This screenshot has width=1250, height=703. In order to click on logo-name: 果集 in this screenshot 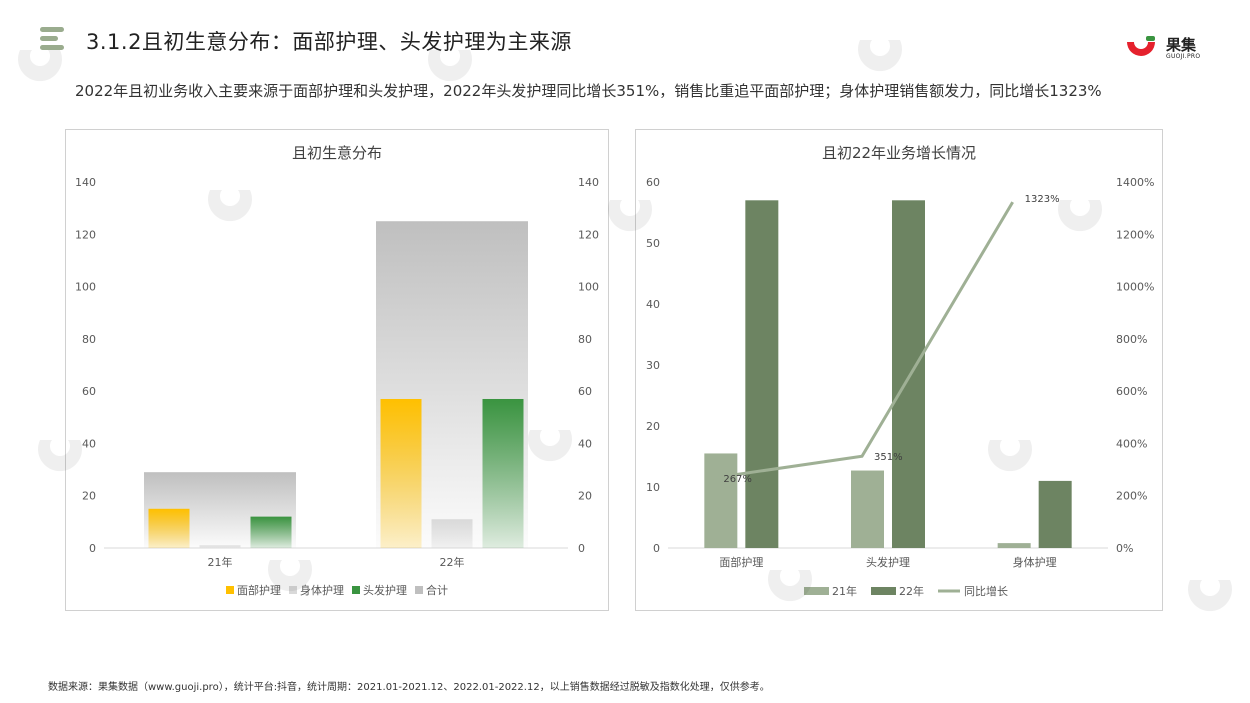, I will do `click(1181, 45)`.